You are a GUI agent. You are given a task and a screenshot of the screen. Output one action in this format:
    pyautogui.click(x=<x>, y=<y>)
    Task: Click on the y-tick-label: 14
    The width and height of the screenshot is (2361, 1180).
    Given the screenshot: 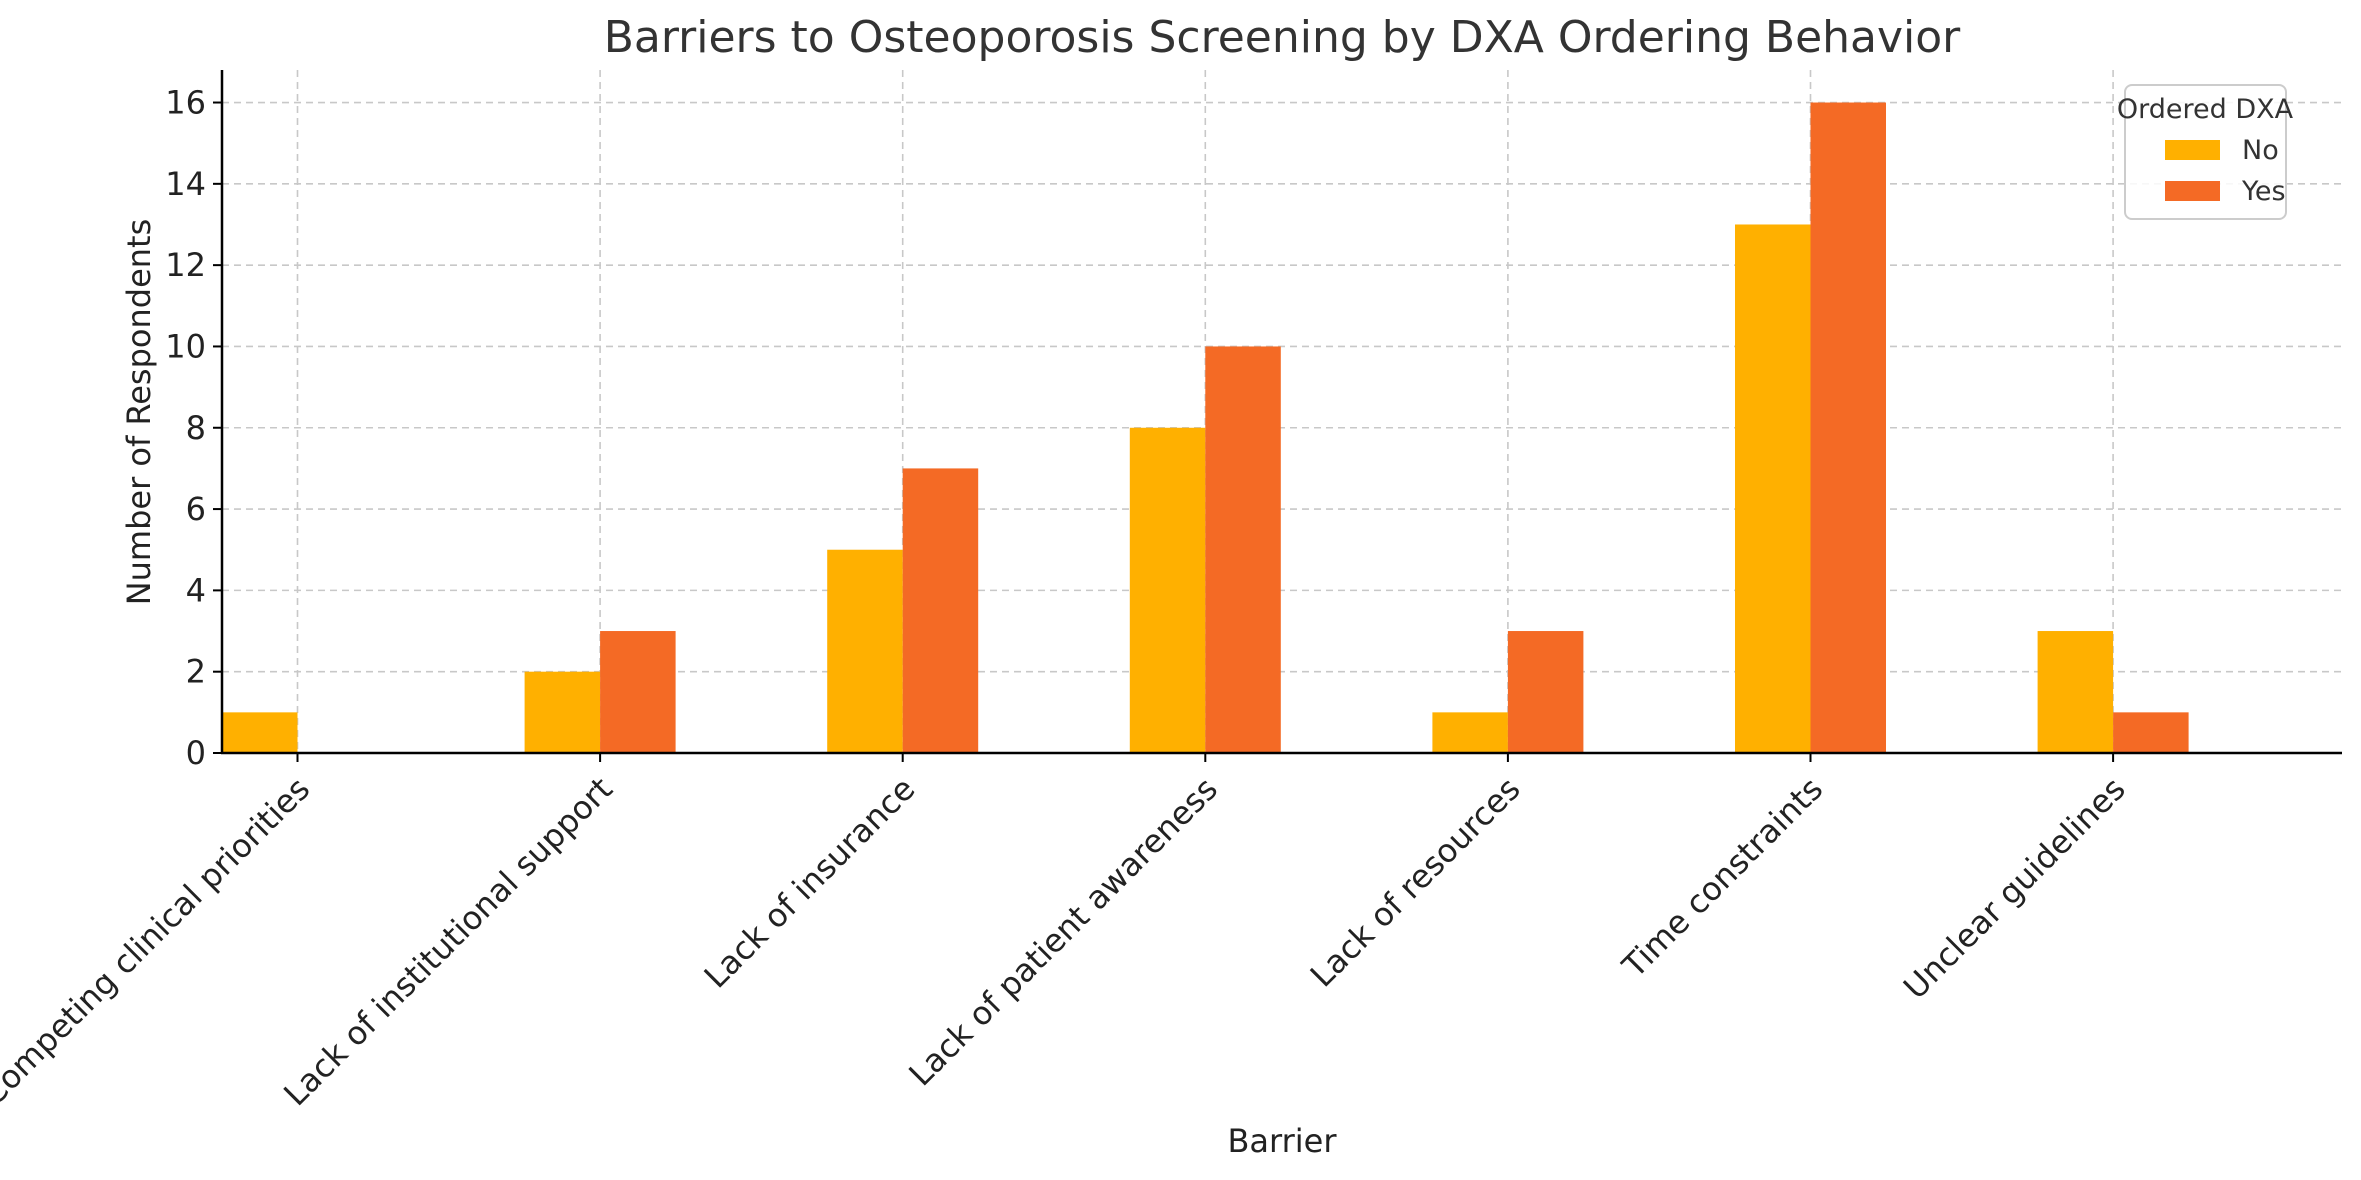 What is the action you would take?
    pyautogui.click(x=185, y=184)
    